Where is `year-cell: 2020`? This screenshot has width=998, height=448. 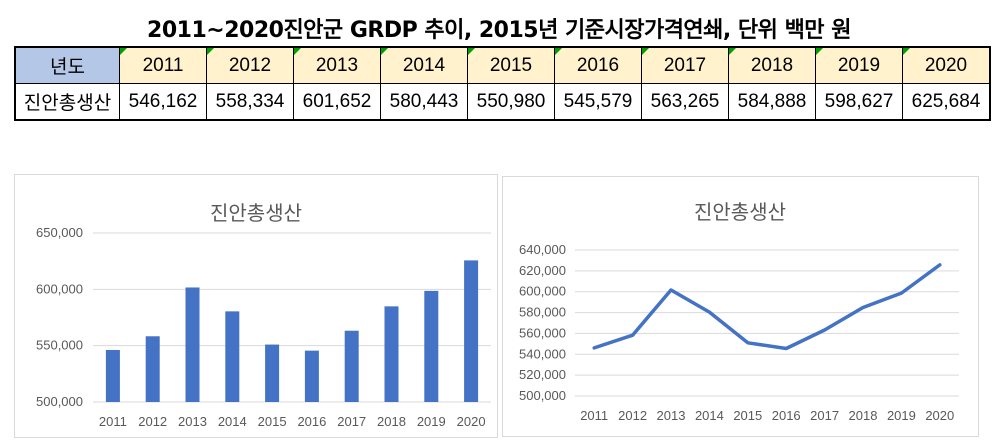 year-cell: 2020 is located at coordinates (946, 65).